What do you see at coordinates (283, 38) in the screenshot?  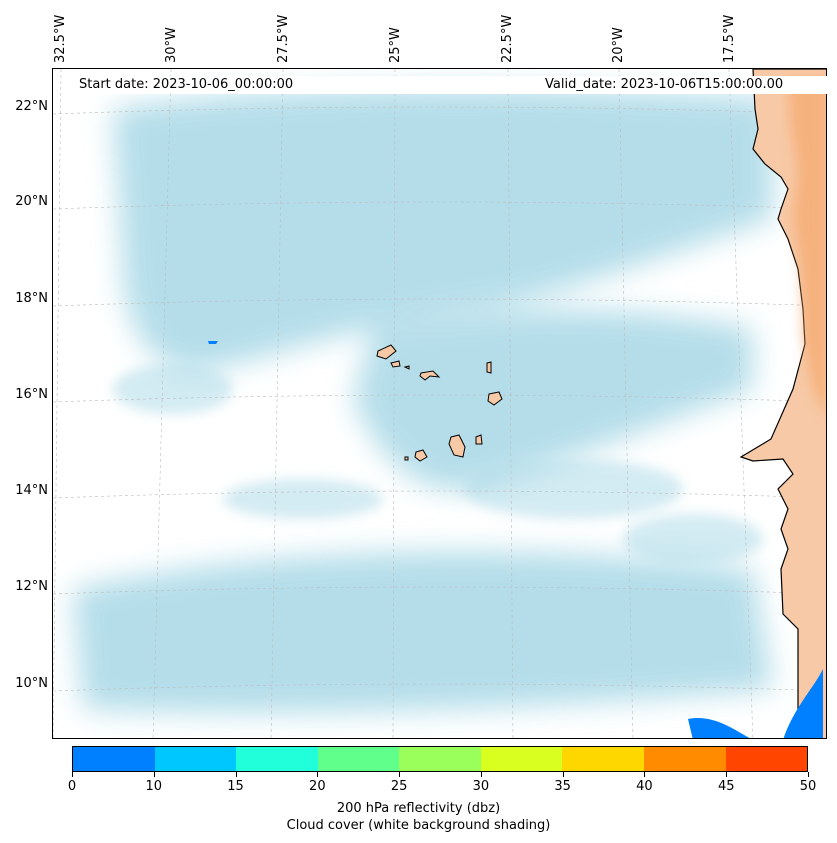 I see `longitude-label: 27.5°W` at bounding box center [283, 38].